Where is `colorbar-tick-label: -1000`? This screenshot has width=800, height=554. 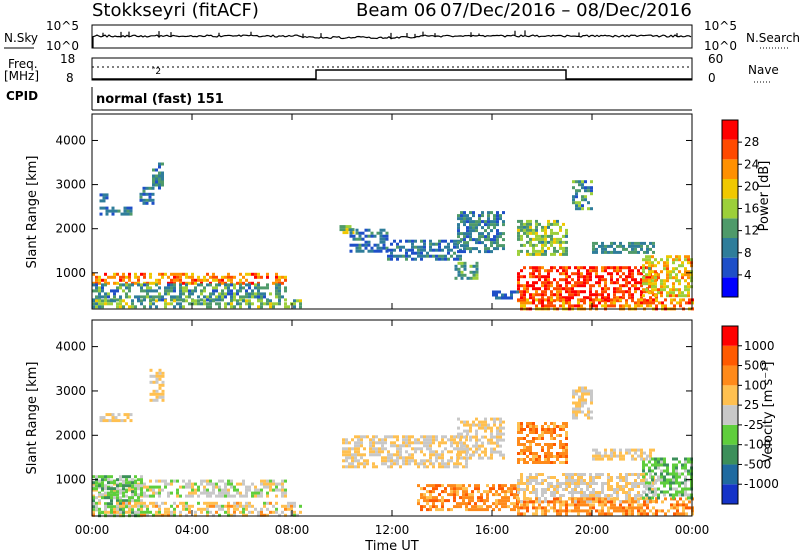
colorbar-tick-label: -1000 is located at coordinates (761, 484).